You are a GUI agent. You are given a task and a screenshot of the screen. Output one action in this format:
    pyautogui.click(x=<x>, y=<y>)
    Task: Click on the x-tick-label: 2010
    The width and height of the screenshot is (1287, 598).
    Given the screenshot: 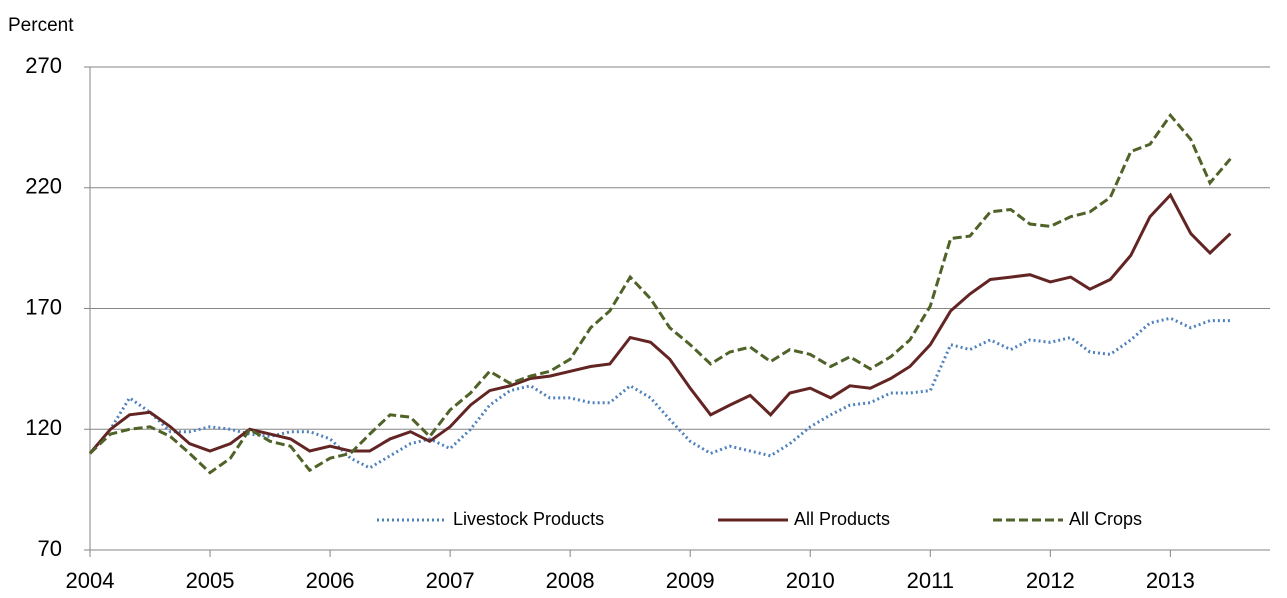 What is the action you would take?
    pyautogui.click(x=810, y=580)
    